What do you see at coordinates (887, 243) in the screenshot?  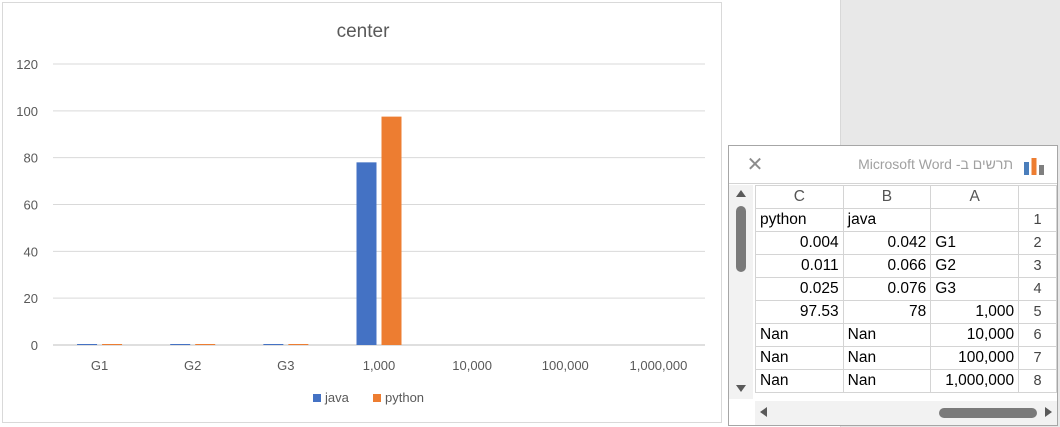 I see `cell-b: 0.042` at bounding box center [887, 243].